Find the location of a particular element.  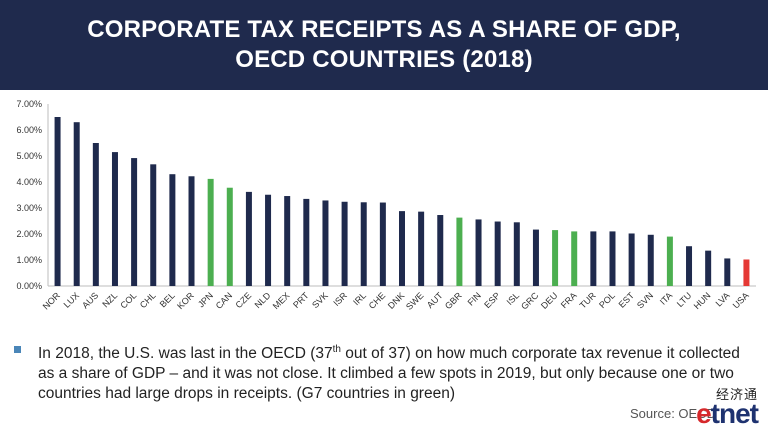

x-tick-label: NZL is located at coordinates (109, 299).